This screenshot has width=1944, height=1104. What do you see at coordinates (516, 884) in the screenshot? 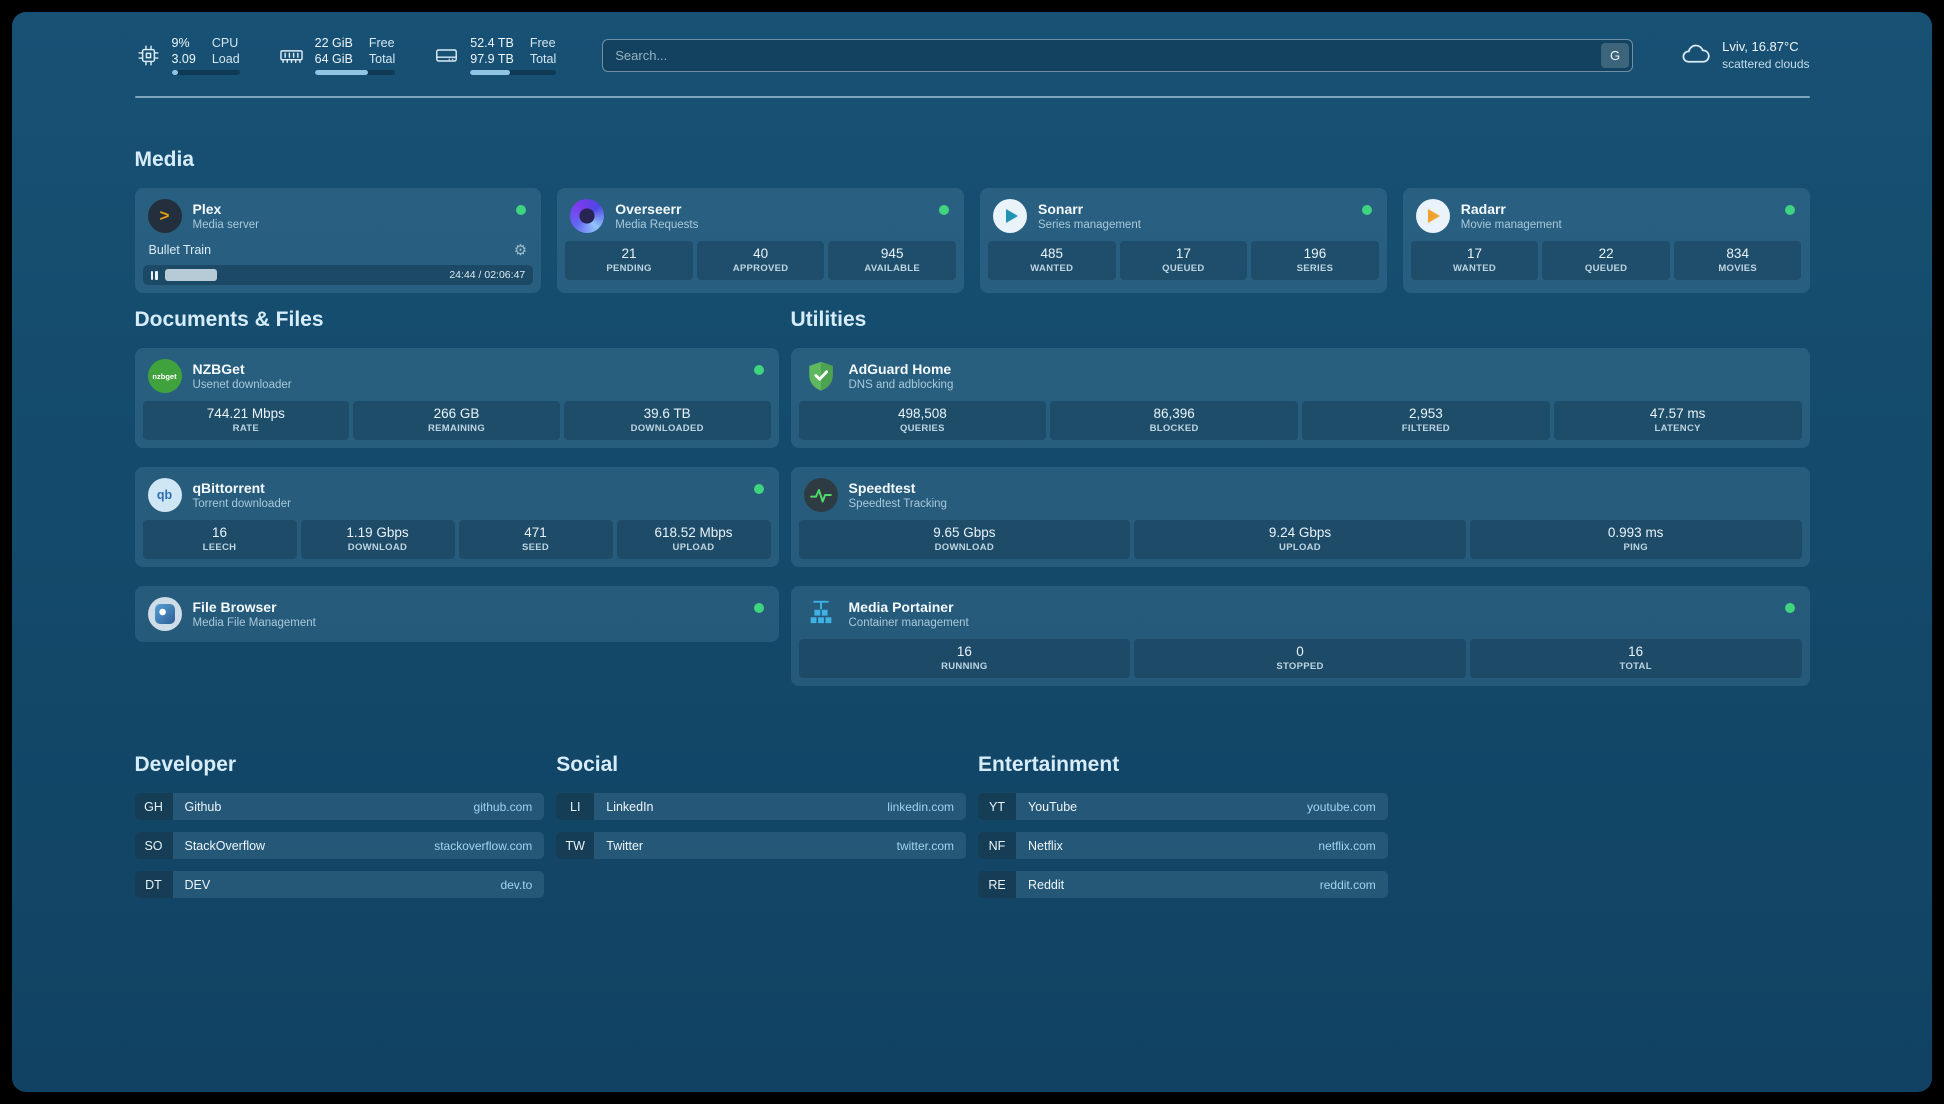
I see `bookmark-domain: dev.to` at bounding box center [516, 884].